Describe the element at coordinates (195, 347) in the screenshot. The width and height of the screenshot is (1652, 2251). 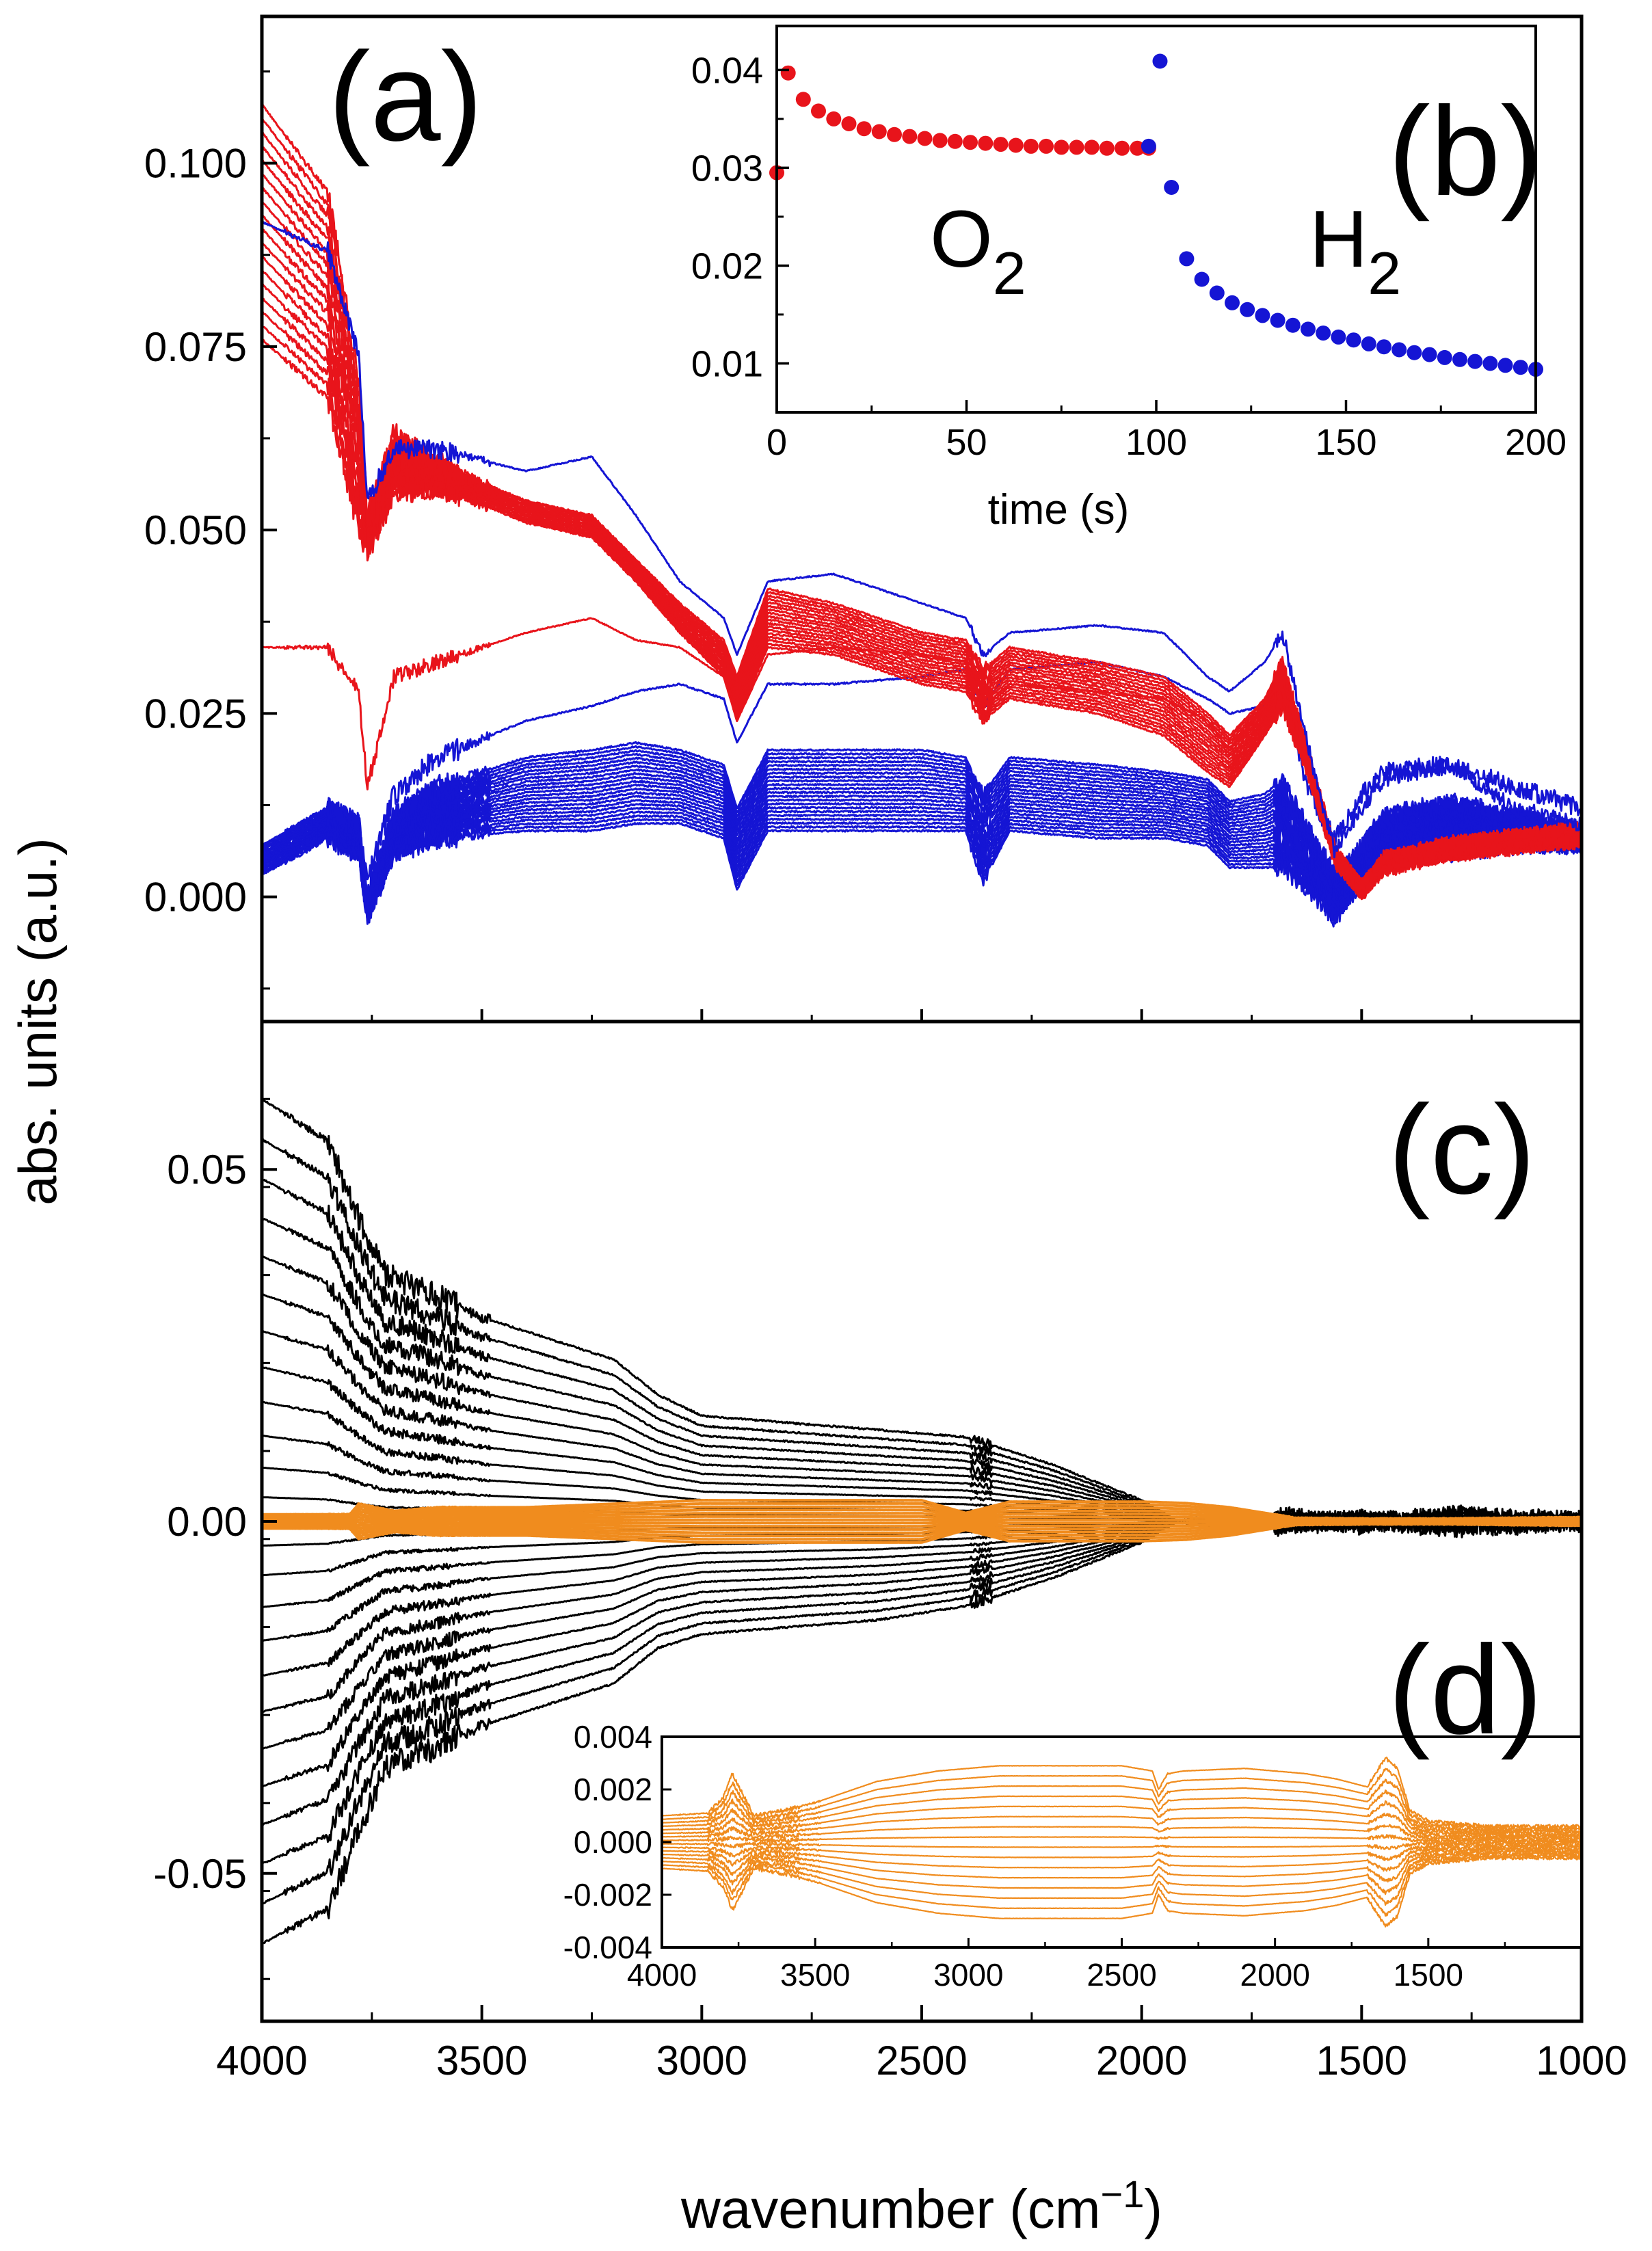
I see `panel-a-y-tick-label: 0.075` at that location.